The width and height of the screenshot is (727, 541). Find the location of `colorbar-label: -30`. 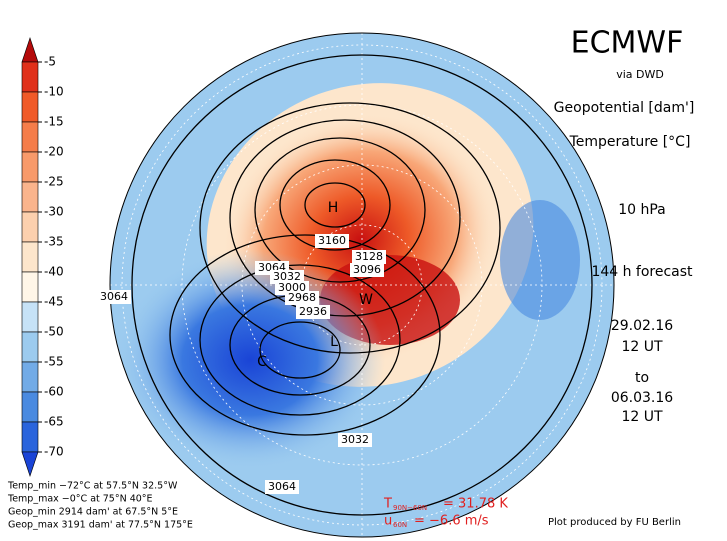

colorbar-label: -30 is located at coordinates (54, 212).